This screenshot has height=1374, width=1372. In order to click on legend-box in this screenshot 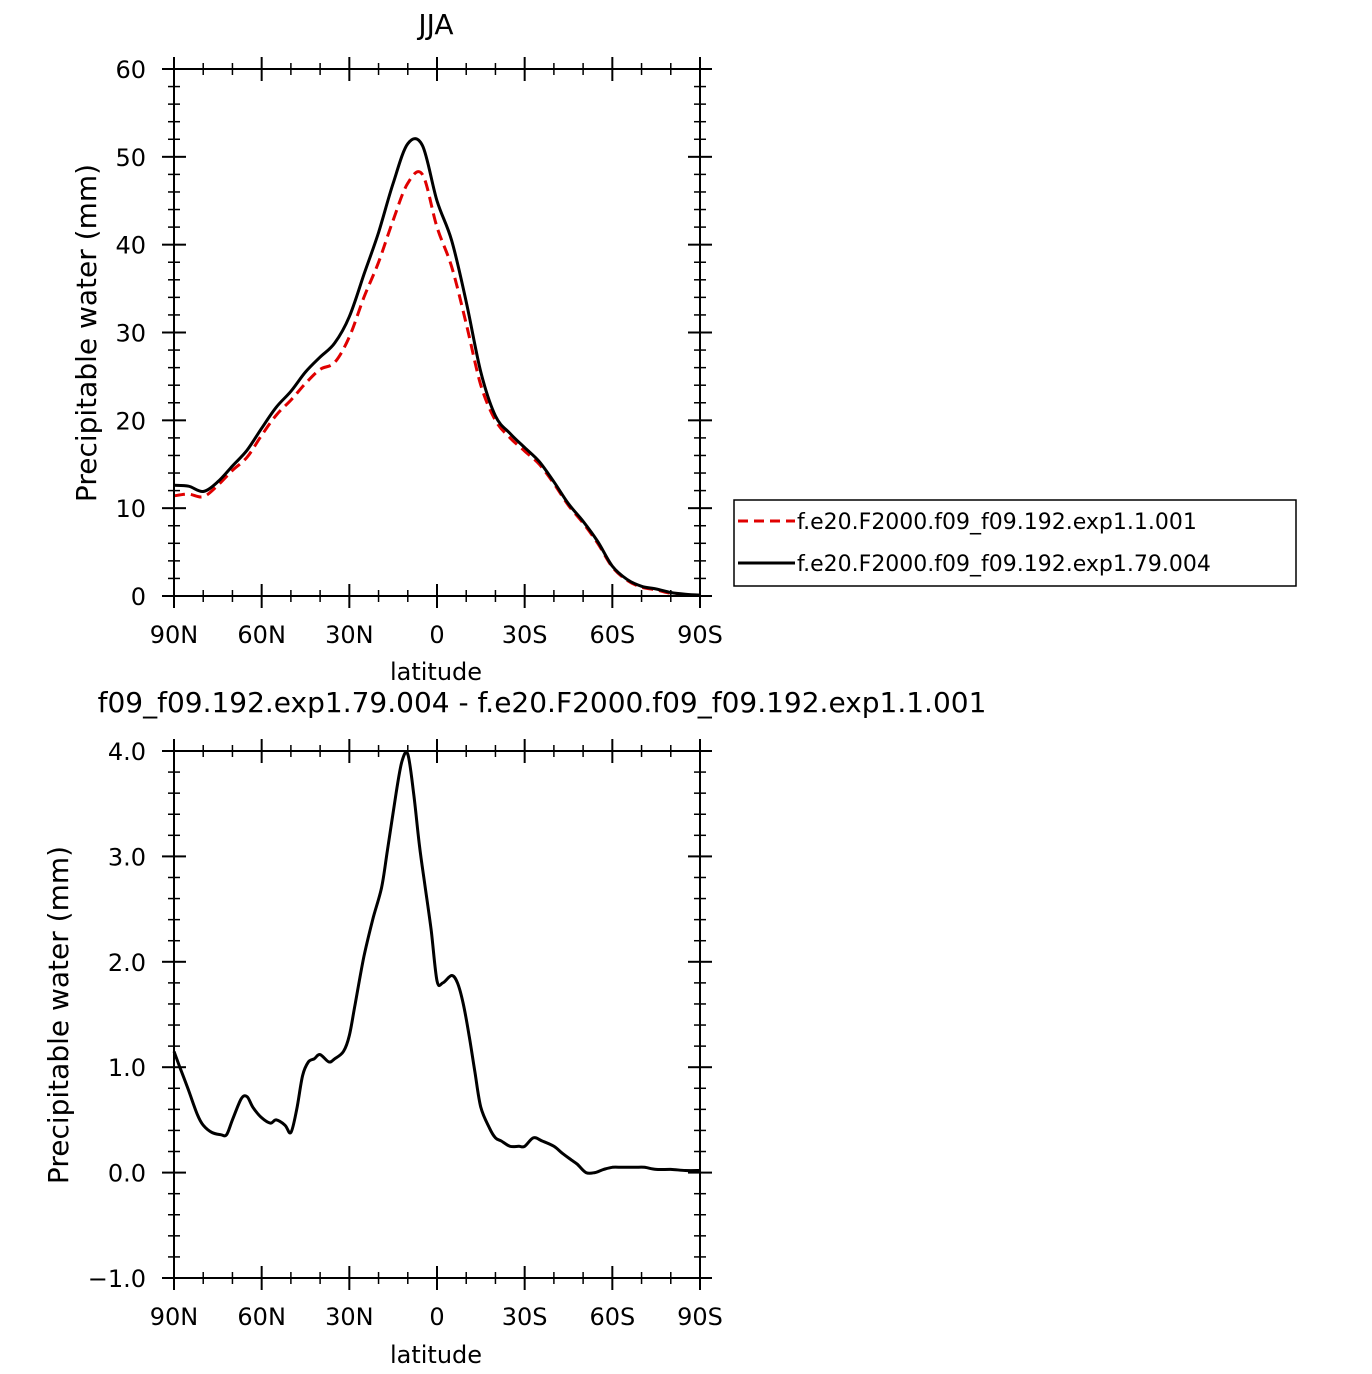, I will do `click(1015, 543)`.